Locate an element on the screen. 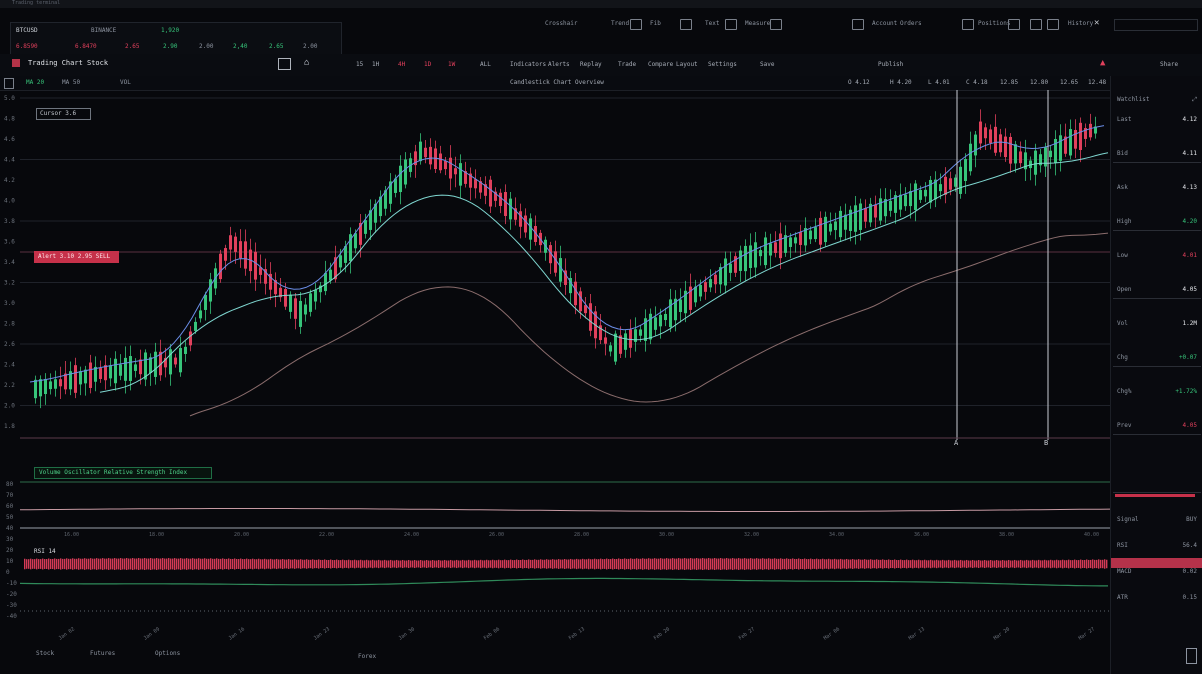 The width and height of the screenshot is (1202, 674). toolbar-alerts: Alerts is located at coordinates (559, 64).